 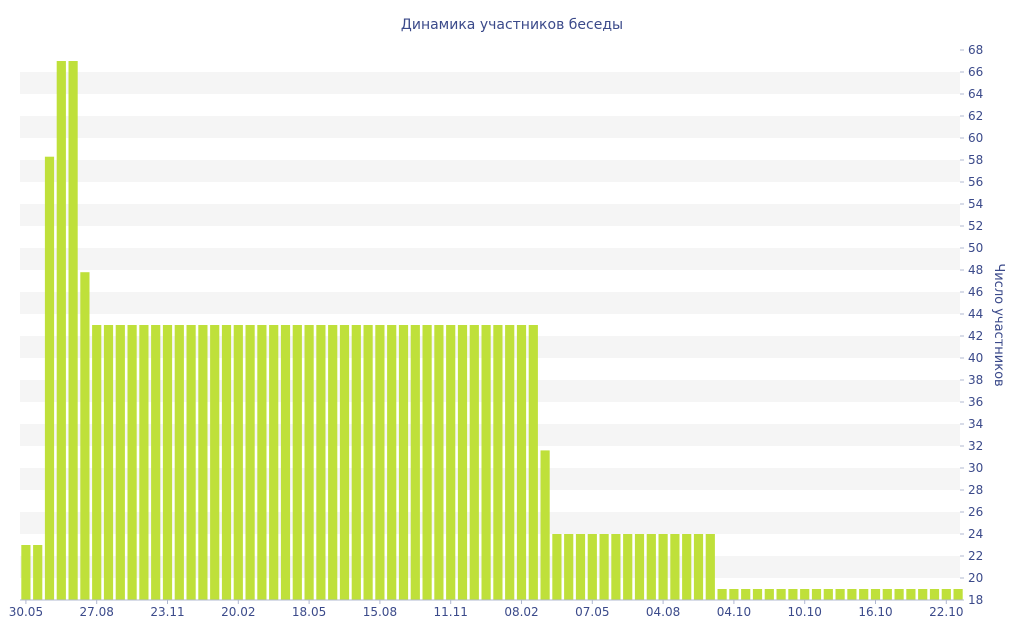 I want to click on y-tick-label: 52, so click(x=975, y=226).